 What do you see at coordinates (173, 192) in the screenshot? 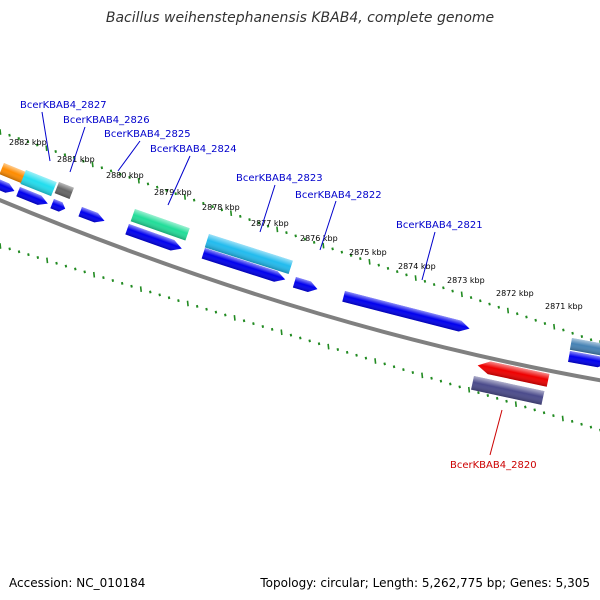
I see `scale-label: 2879 kbp` at bounding box center [173, 192].